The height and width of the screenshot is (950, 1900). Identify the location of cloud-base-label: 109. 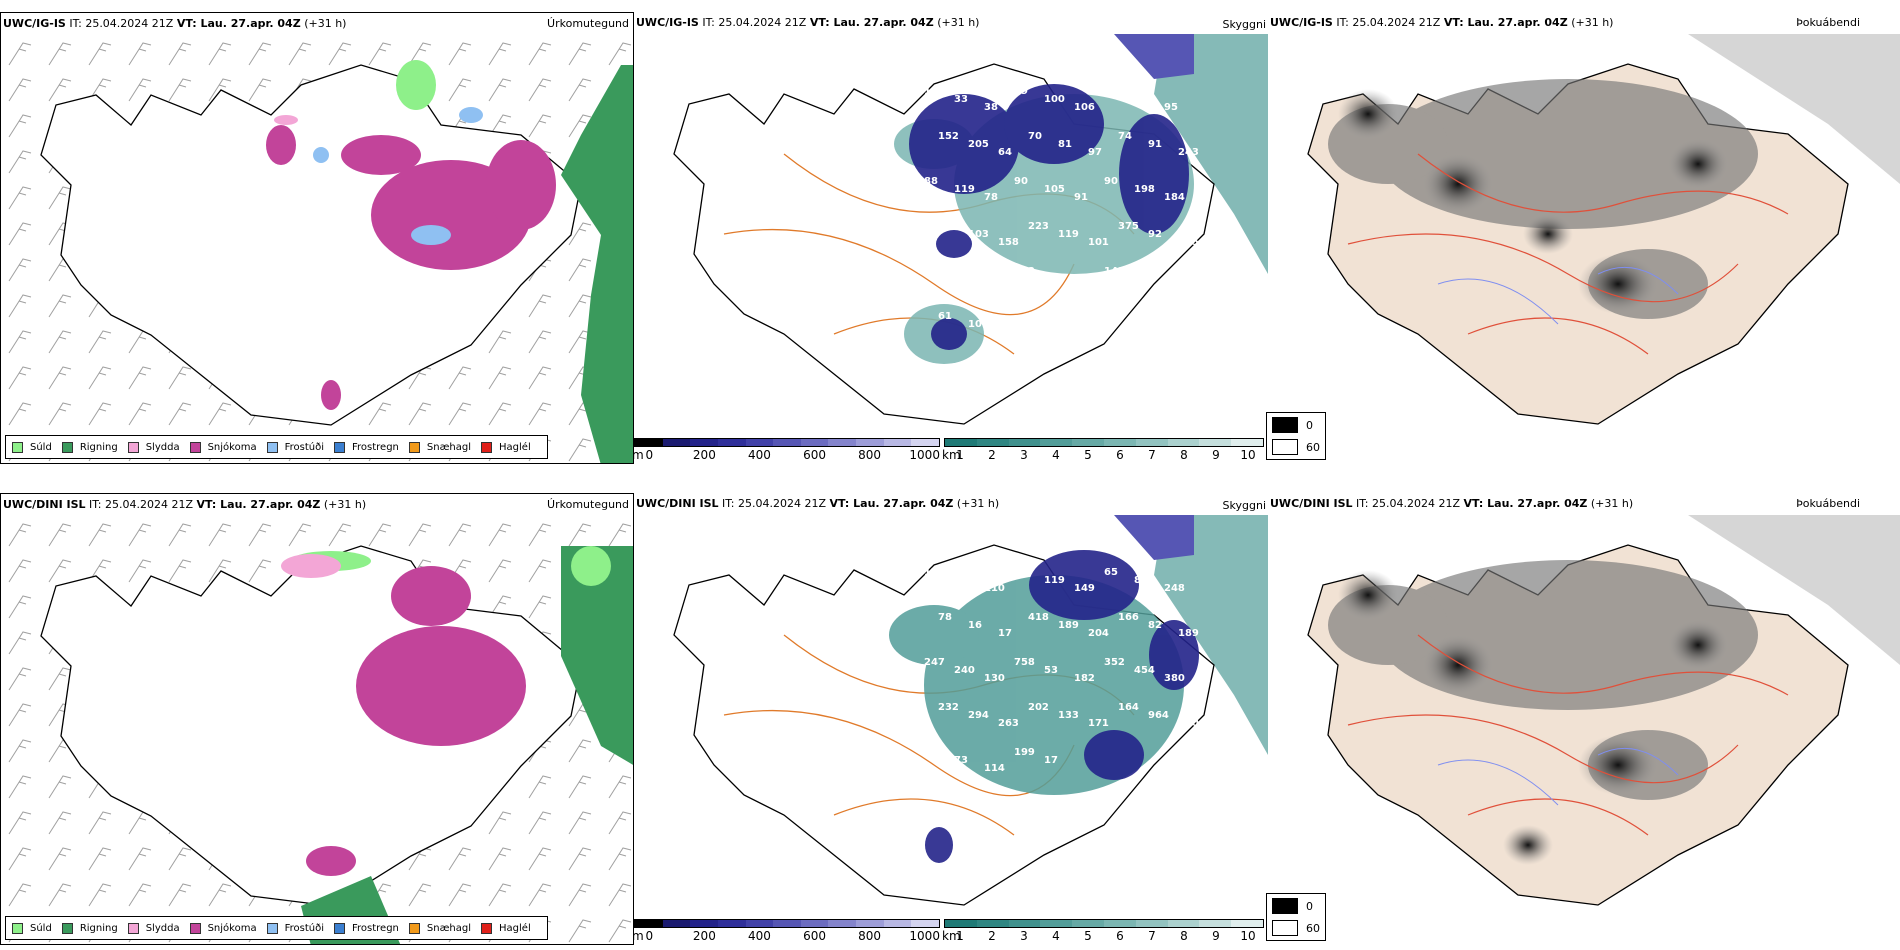
(978, 324).